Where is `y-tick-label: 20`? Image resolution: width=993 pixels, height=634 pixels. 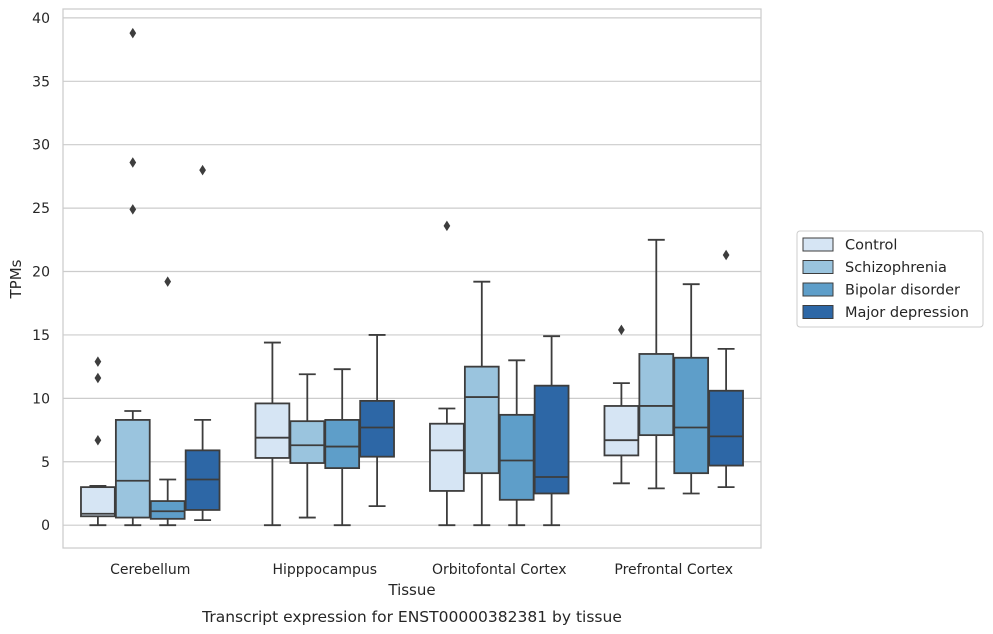
y-tick-label: 20 is located at coordinates (41, 273).